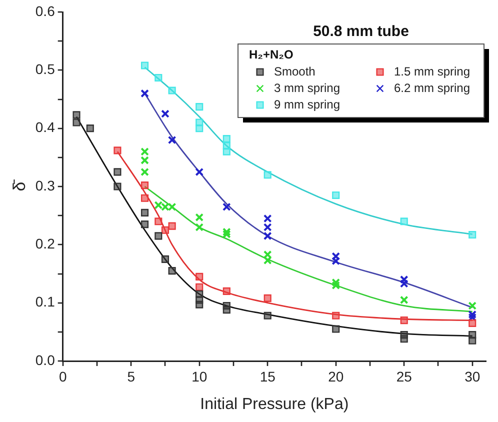 Image resolution: width=498 pixels, height=422 pixels. Describe the element at coordinates (45, 360) in the screenshot. I see `y-tick-label: 0.0` at that location.